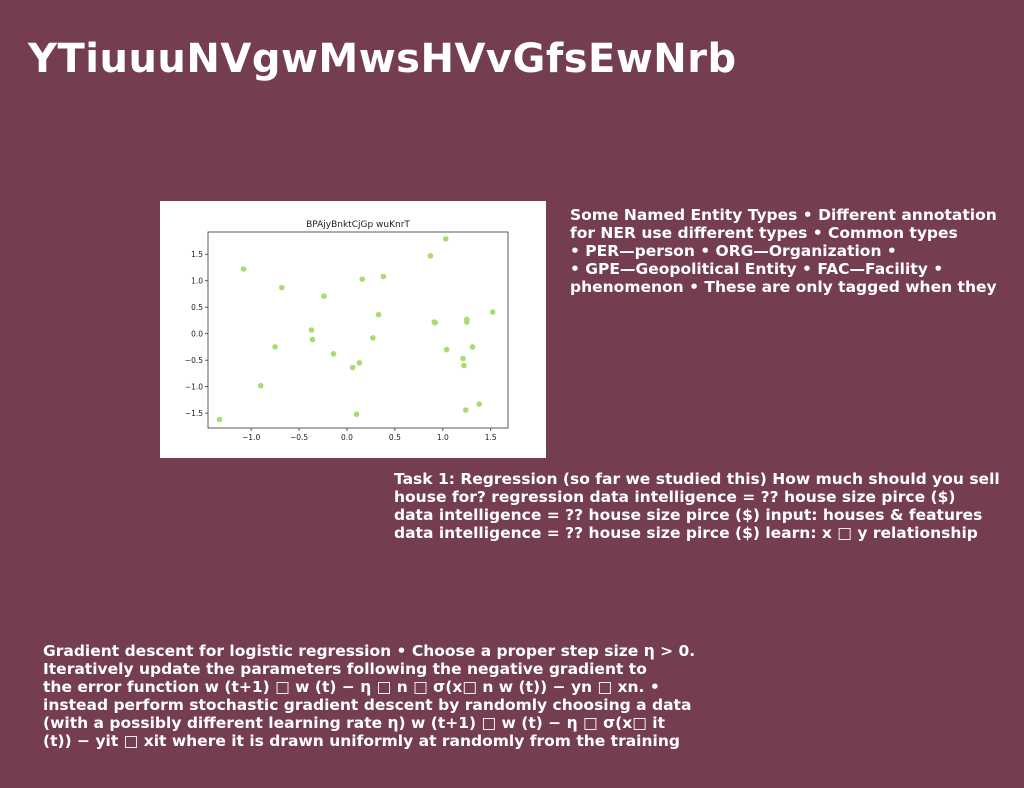 The width and height of the screenshot is (1024, 788). I want to click on x-tick-label: 1.5, so click(491, 437).